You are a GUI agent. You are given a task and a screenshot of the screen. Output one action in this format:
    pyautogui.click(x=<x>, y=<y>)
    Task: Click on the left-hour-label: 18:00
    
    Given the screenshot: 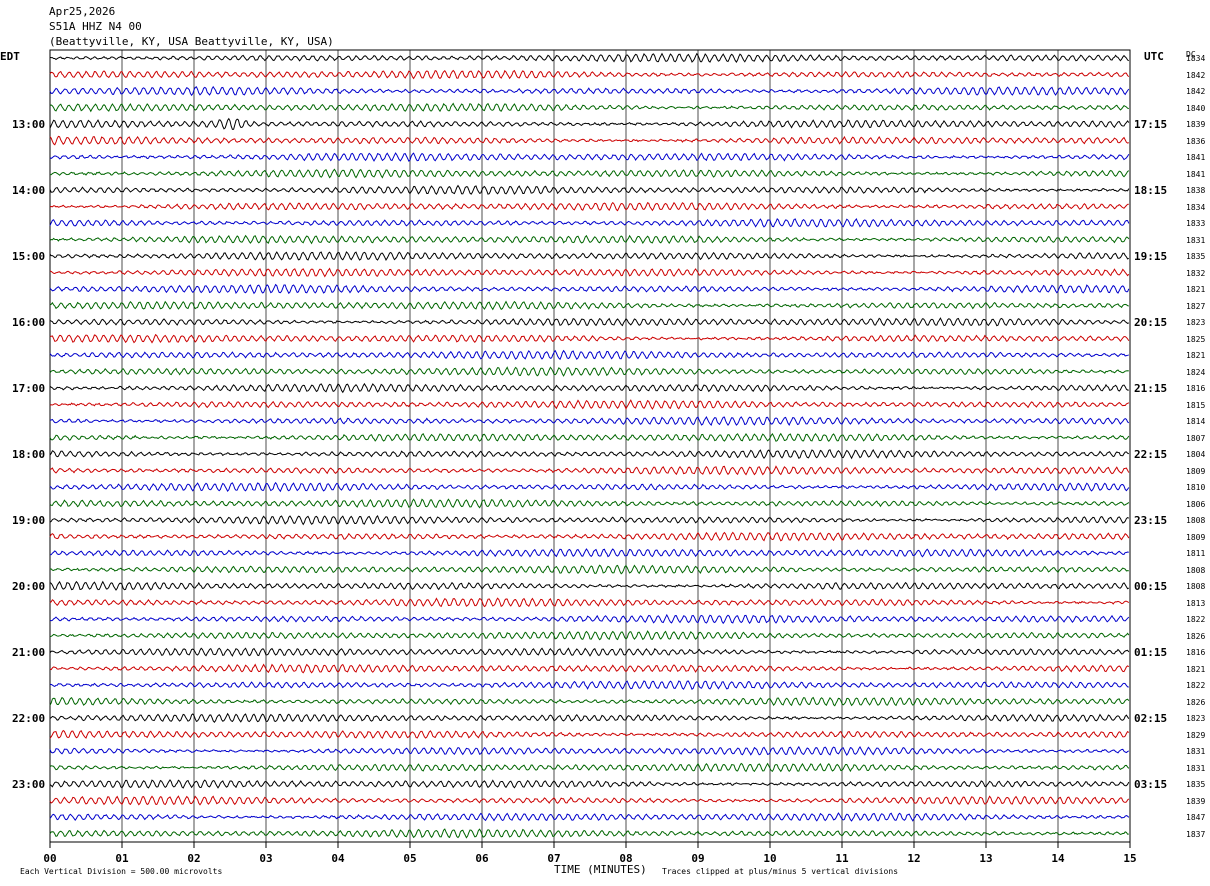 What is the action you would take?
    pyautogui.click(x=29, y=454)
    